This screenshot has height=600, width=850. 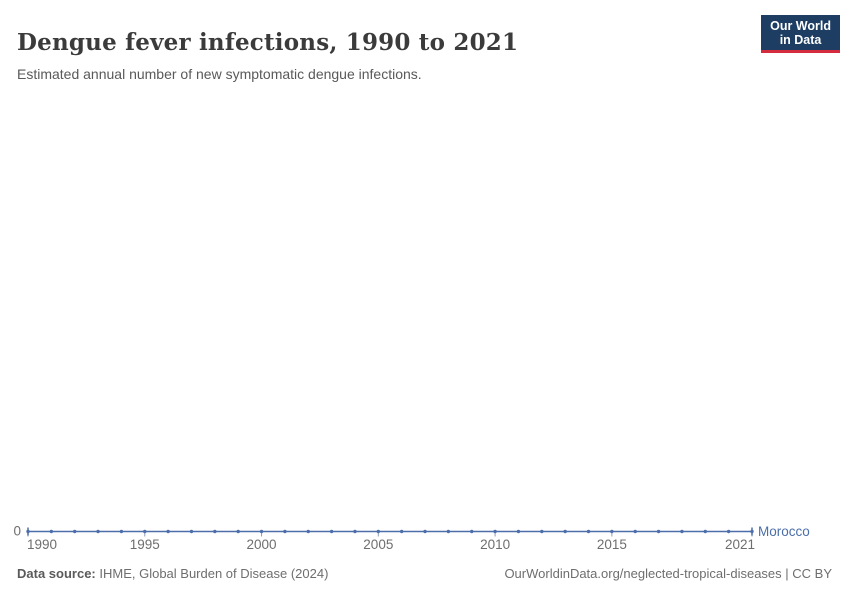 I want to click on y-axis-label: 0, so click(x=17, y=531).